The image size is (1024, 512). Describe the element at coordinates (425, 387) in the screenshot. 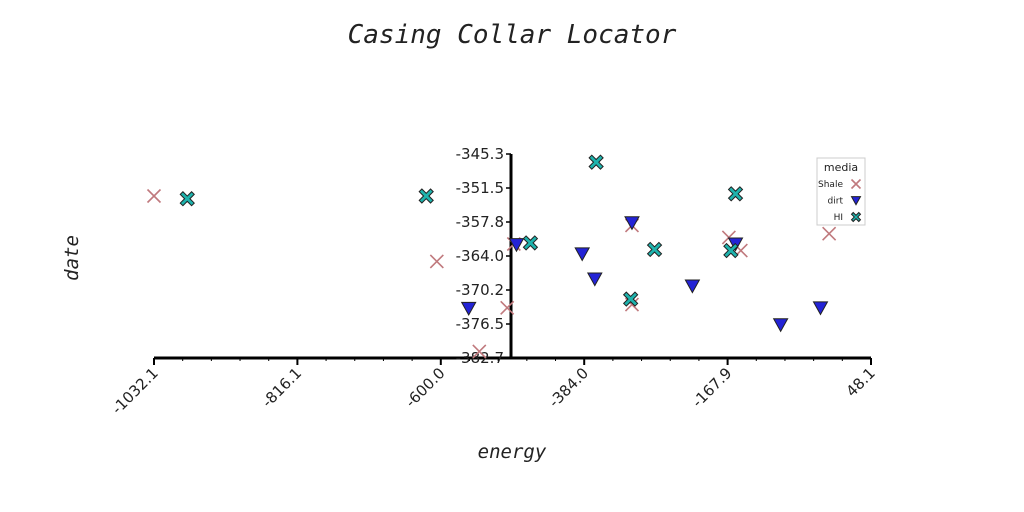

I see `x-tick-label: -600.0` at that location.